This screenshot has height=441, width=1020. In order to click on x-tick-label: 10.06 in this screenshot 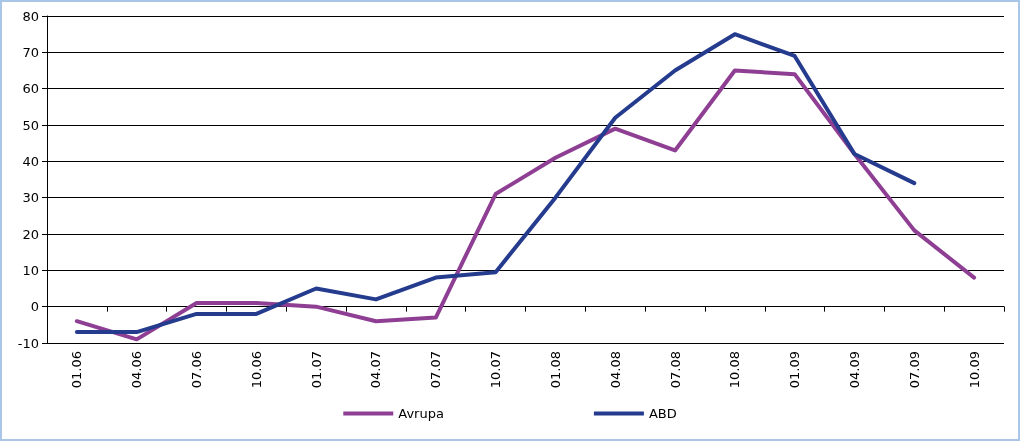, I will do `click(256, 370)`.